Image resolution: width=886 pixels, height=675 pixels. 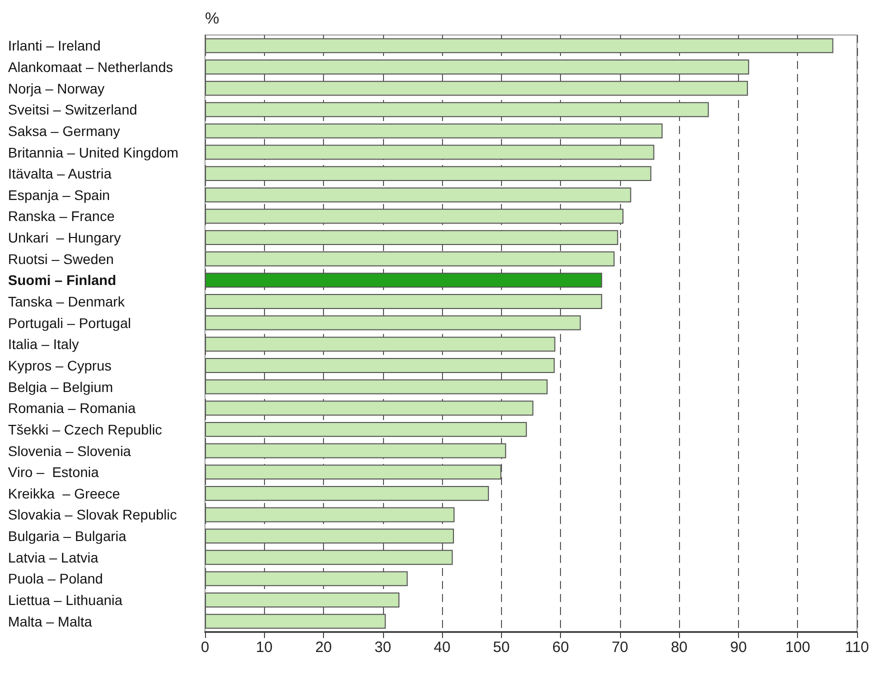 I want to click on x-tick-label: 0, so click(x=205, y=647).